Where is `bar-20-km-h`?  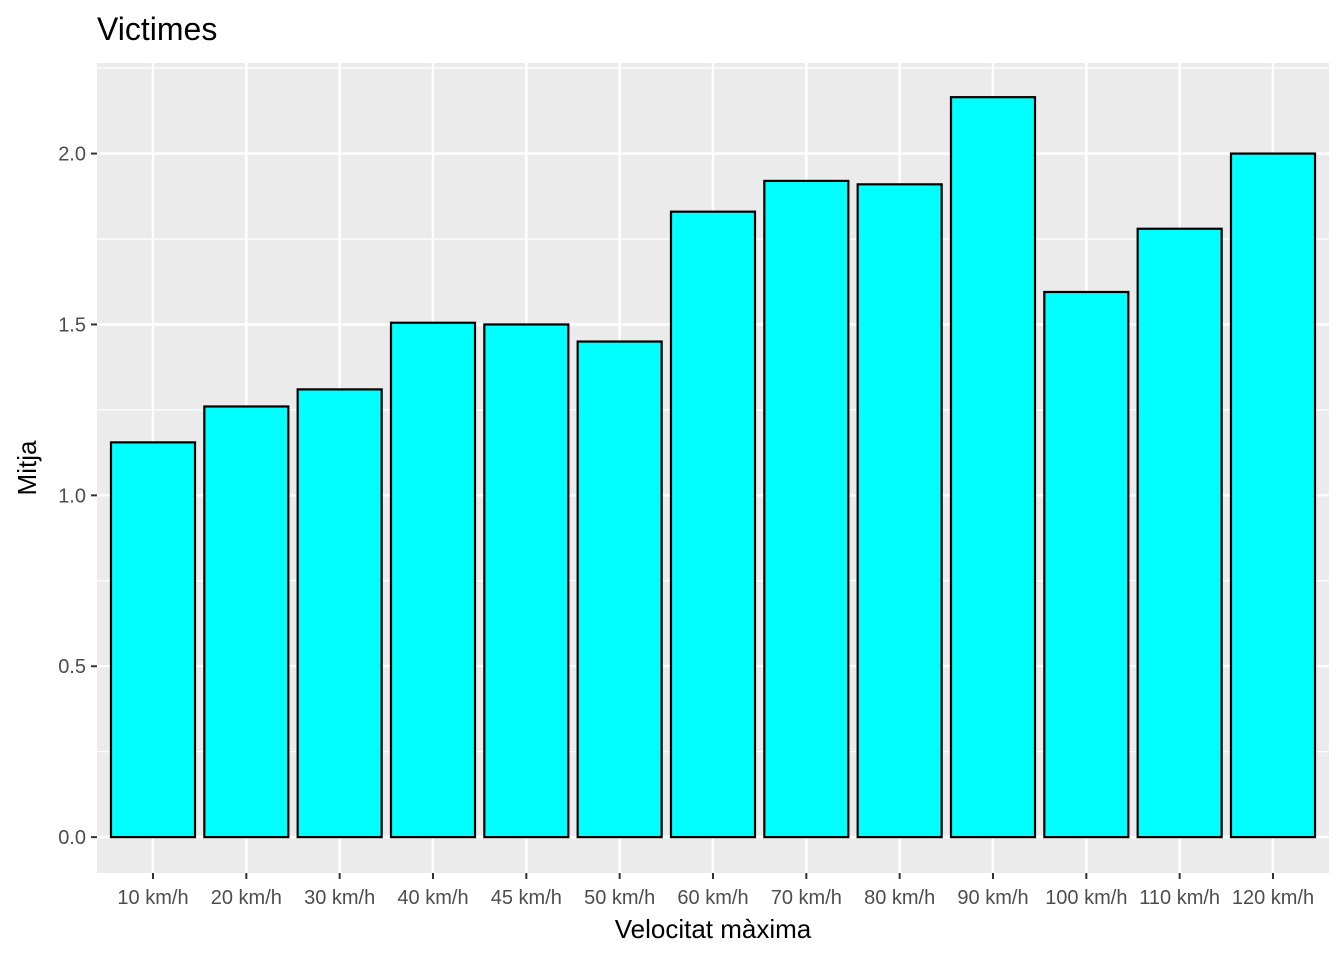 bar-20-km-h is located at coordinates (246, 622).